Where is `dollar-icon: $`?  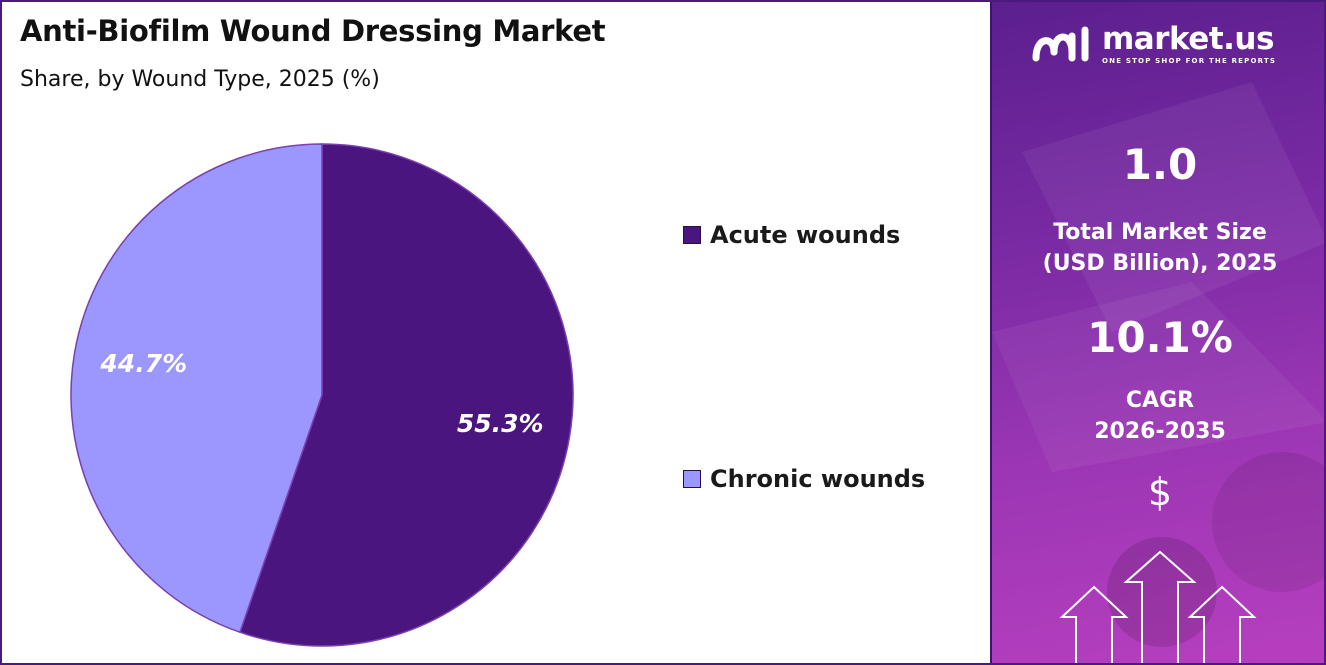
dollar-icon: $ is located at coordinates (1160, 492).